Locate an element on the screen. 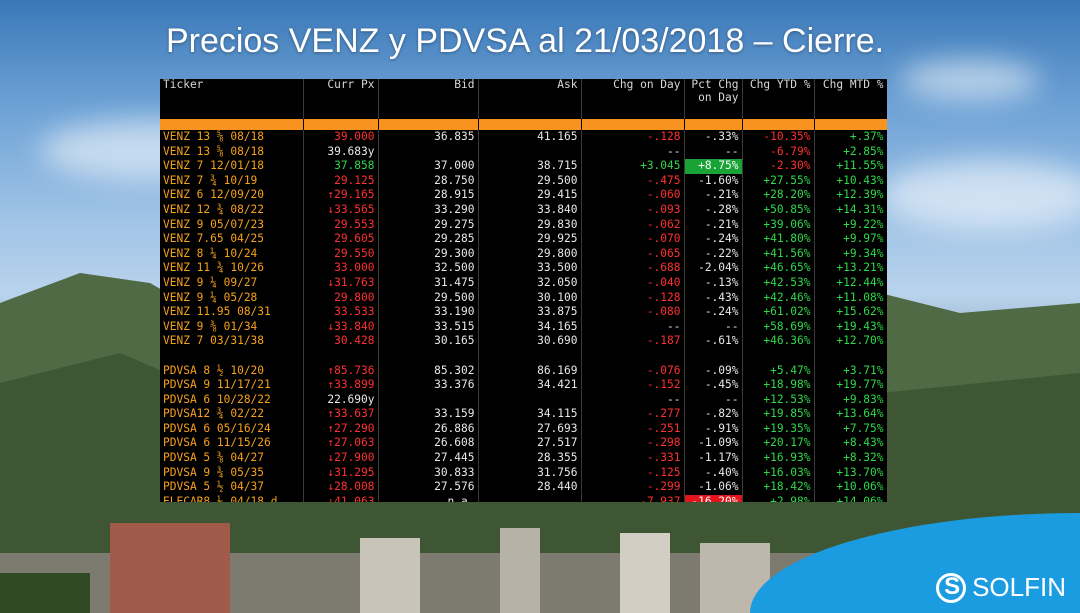  bid-cell: 29.300 is located at coordinates (428, 254).